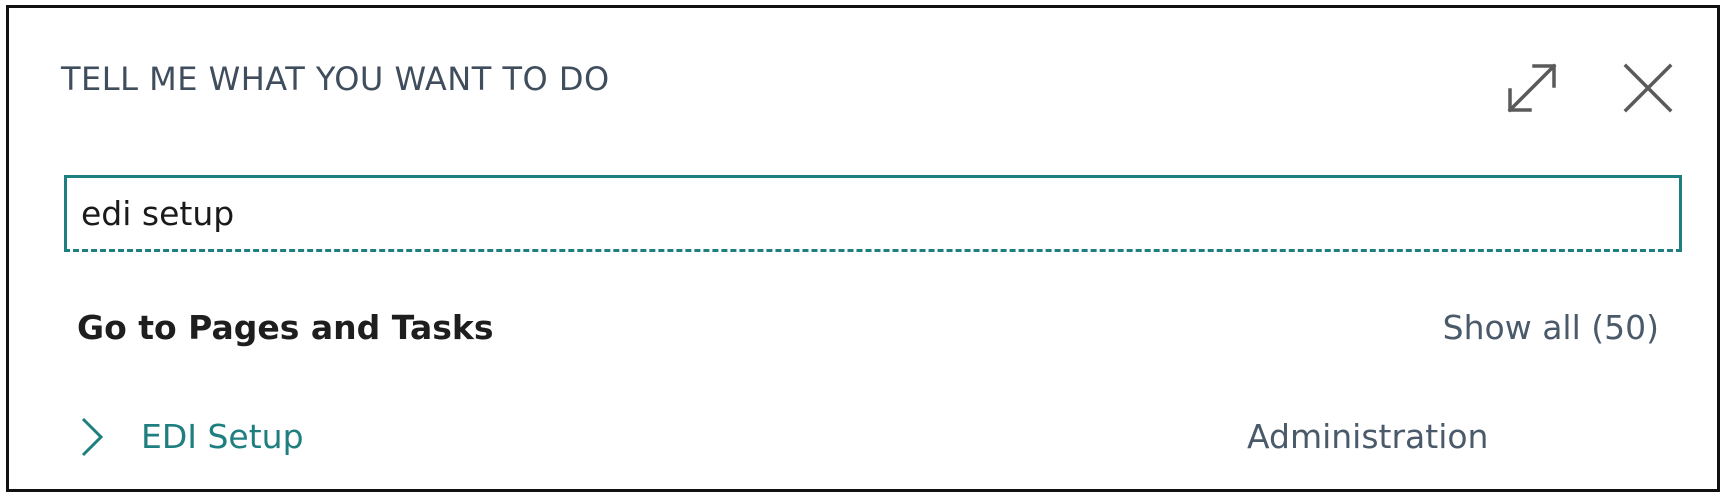 This screenshot has height=497, width=1725. What do you see at coordinates (1368, 436) in the screenshot?
I see `result-category: Administration` at bounding box center [1368, 436].